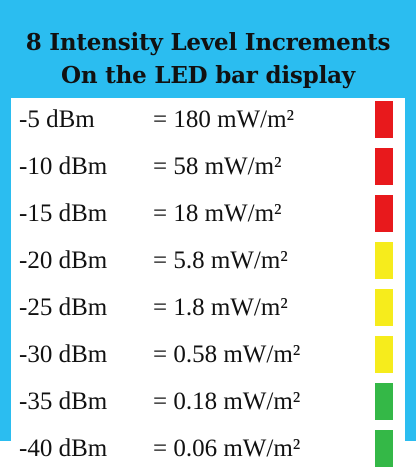  I want to click on intensity-row: -25 dBm = 1.8 mW/m², so click(208, 309).